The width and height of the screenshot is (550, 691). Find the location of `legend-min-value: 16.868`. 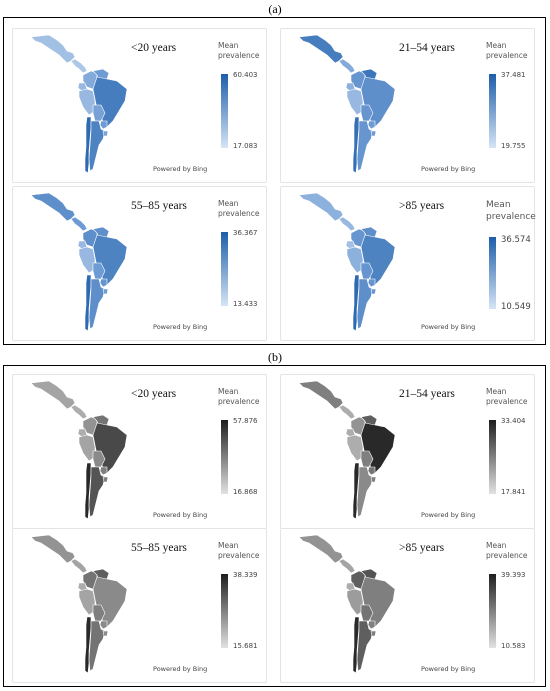

legend-min-value: 16.868 is located at coordinates (245, 492).